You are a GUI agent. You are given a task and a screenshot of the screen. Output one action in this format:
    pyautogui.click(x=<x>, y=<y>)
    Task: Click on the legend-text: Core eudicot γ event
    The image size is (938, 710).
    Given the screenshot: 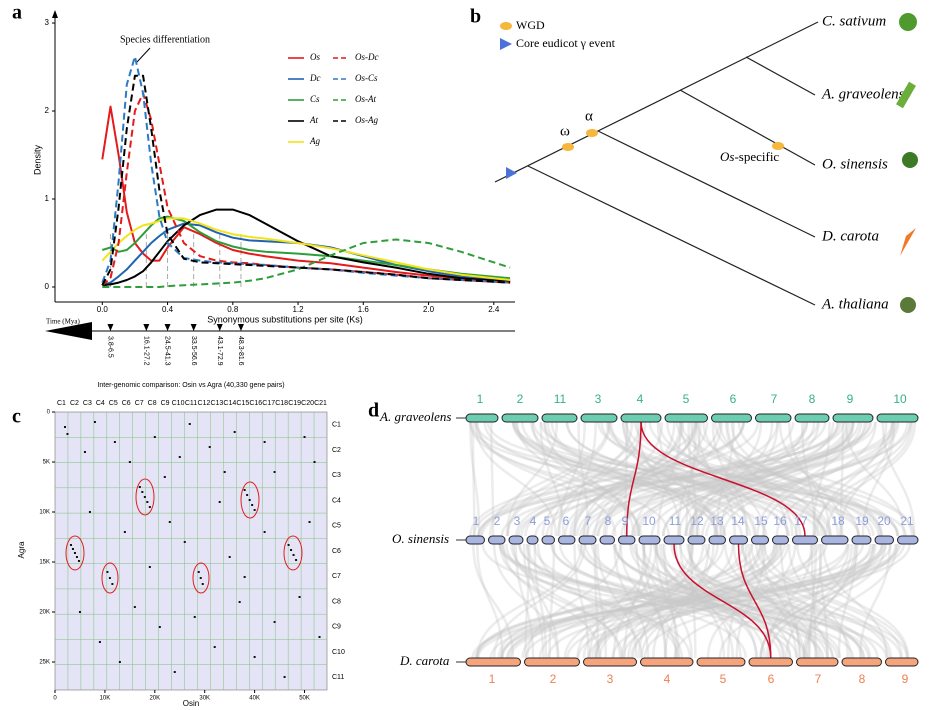 What is the action you would take?
    pyautogui.click(x=566, y=43)
    